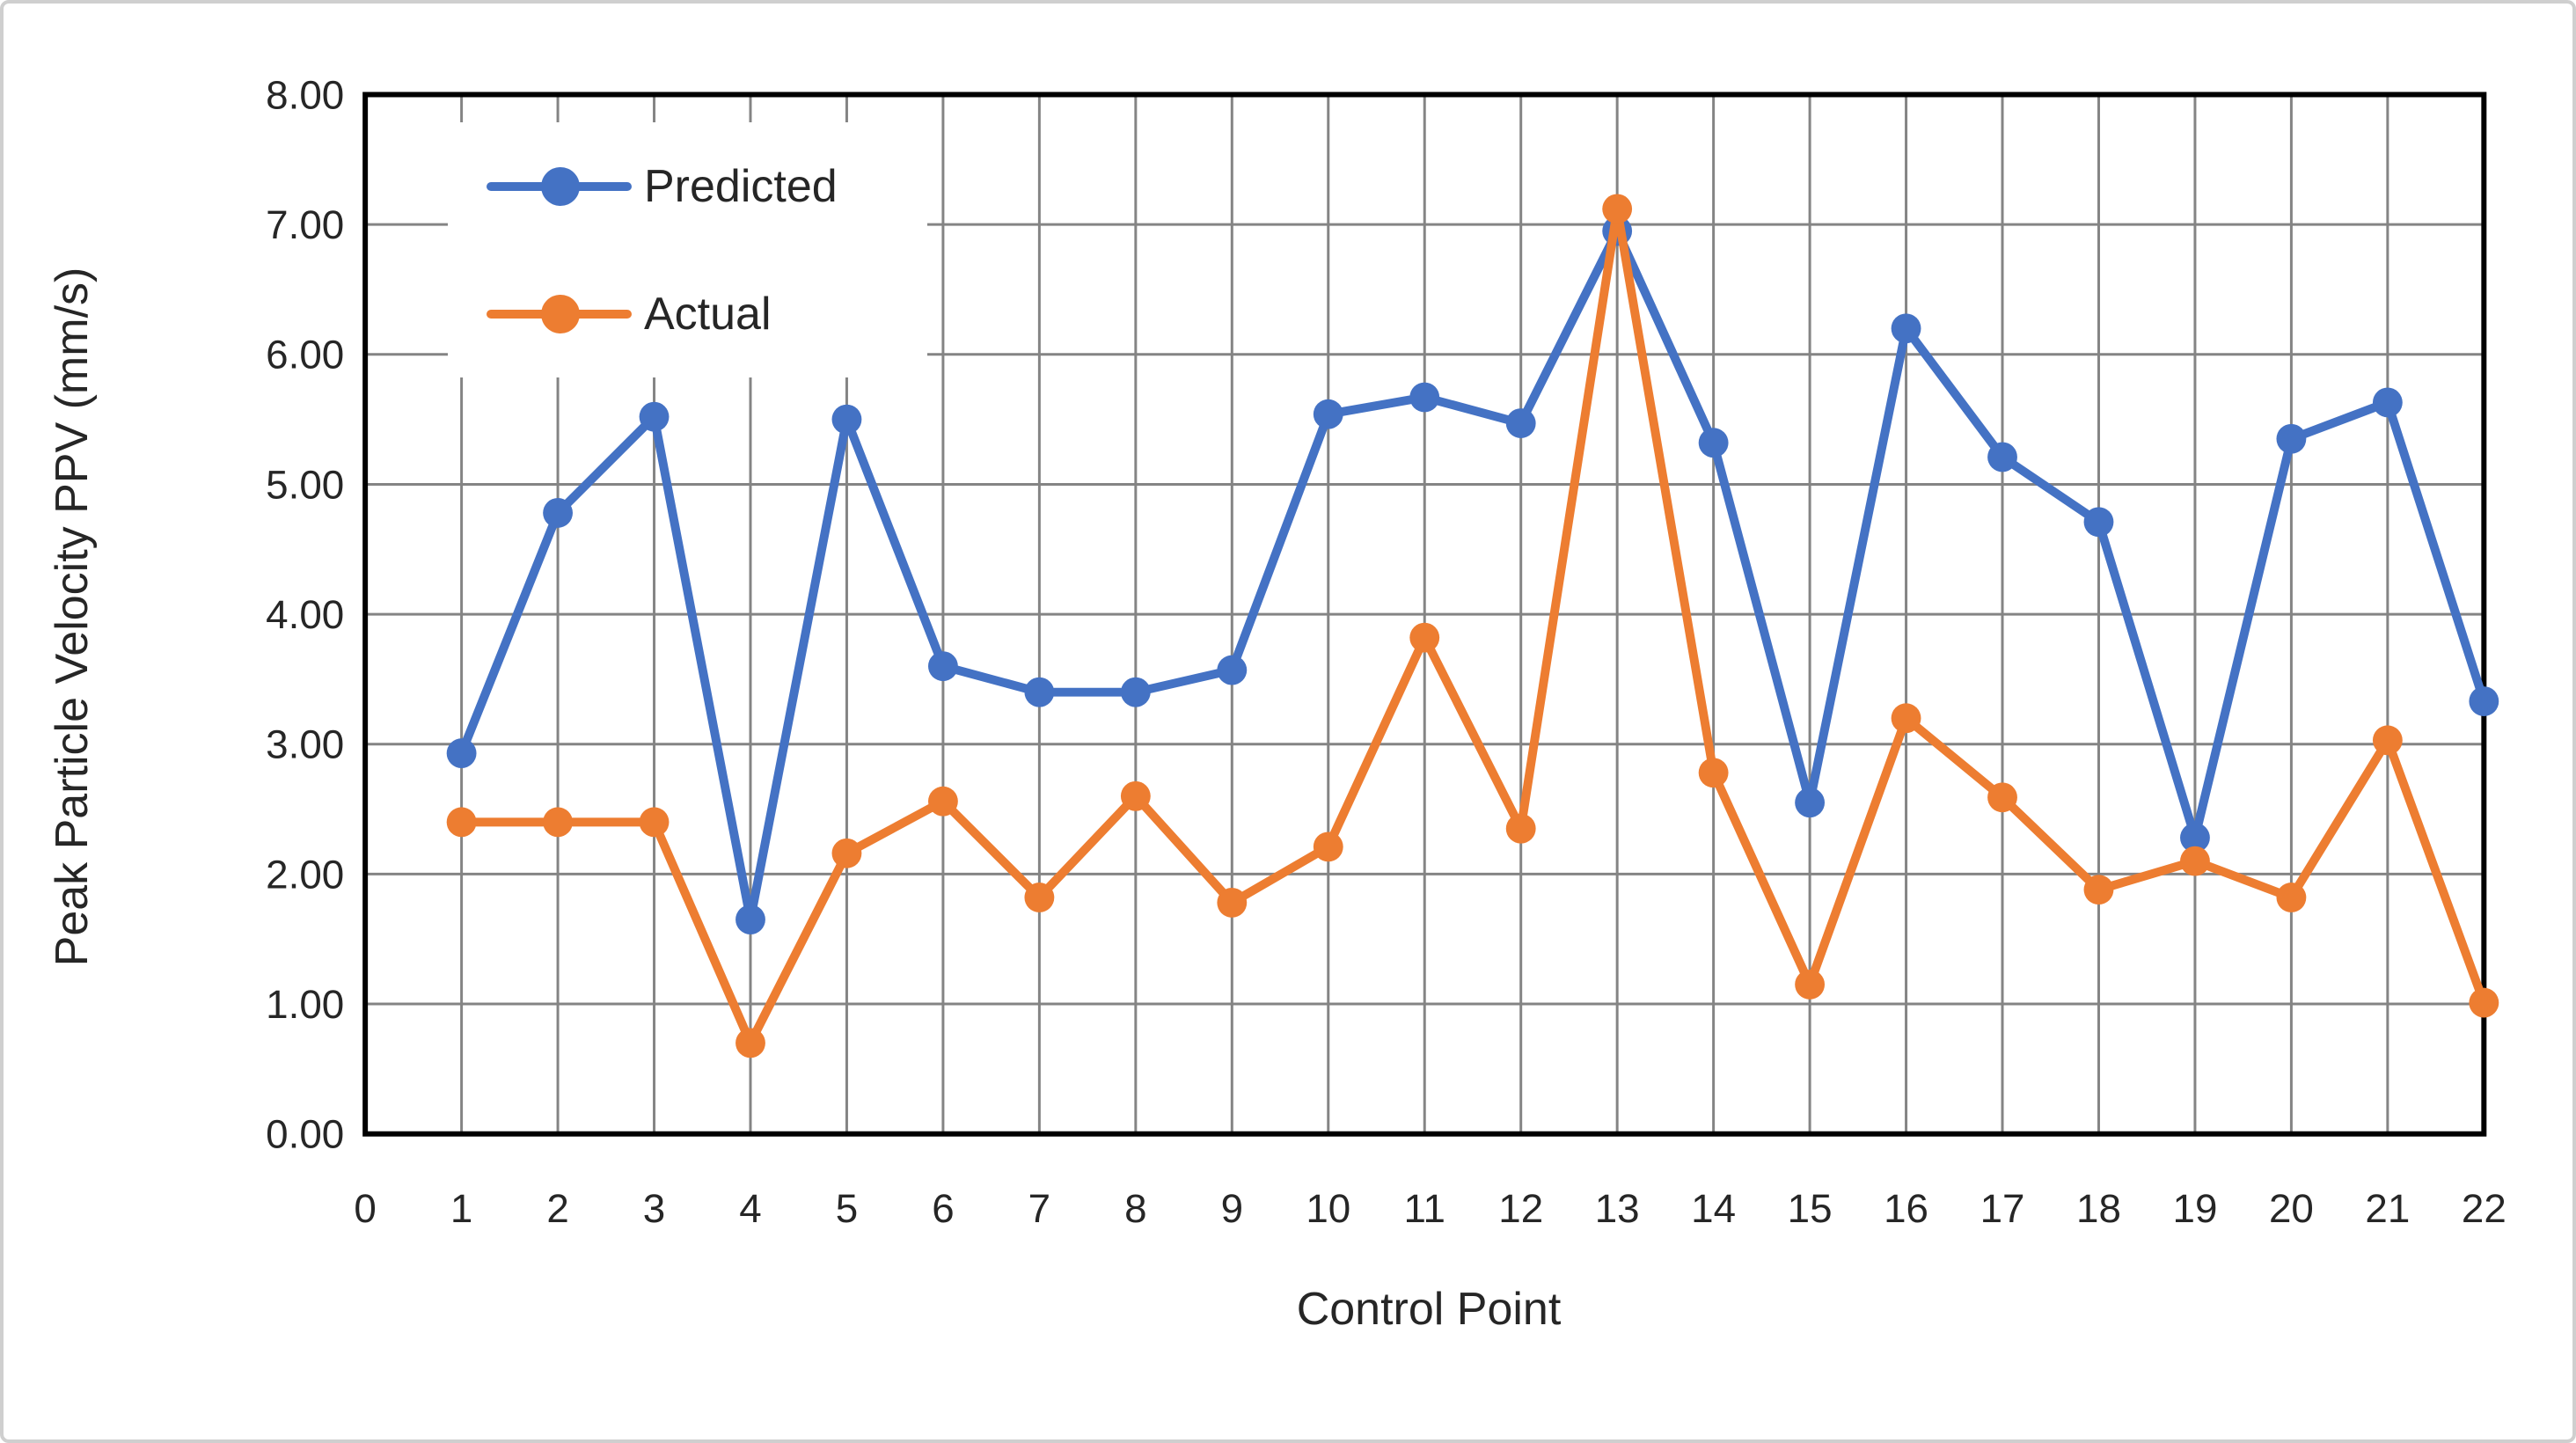 The image size is (2576, 1443). I want to click on marker-actual-cp8, so click(1135, 795).